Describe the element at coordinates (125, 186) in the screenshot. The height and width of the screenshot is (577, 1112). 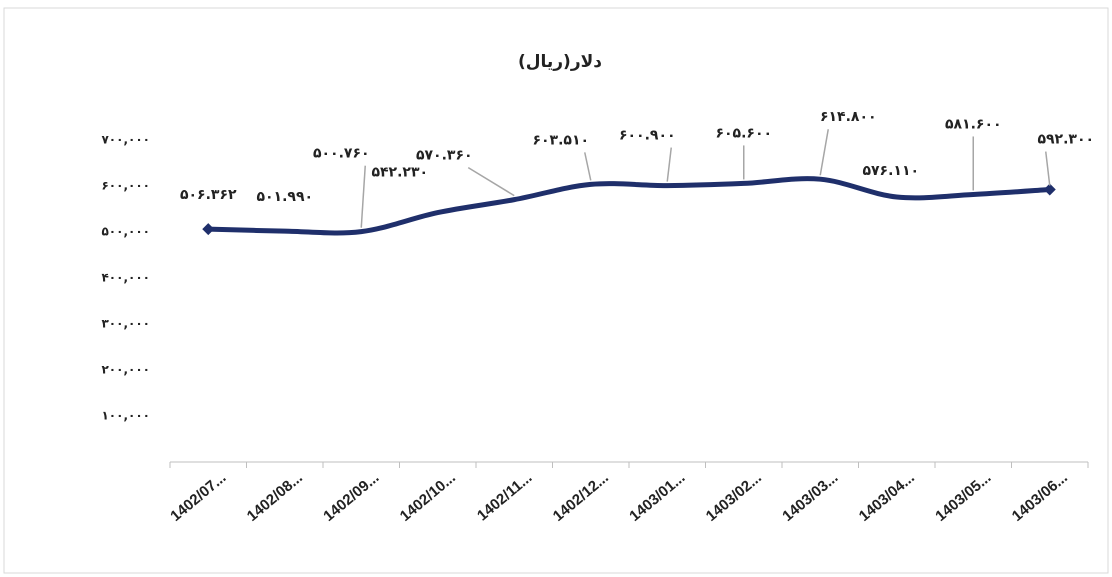
I see `y-tick-label: ۶۰۰,۰۰۰` at that location.